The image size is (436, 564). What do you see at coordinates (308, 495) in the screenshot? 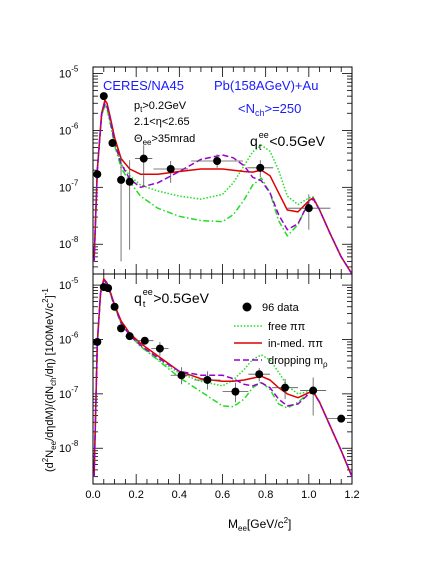
I see `x-tick-label: 1.0` at bounding box center [308, 495].